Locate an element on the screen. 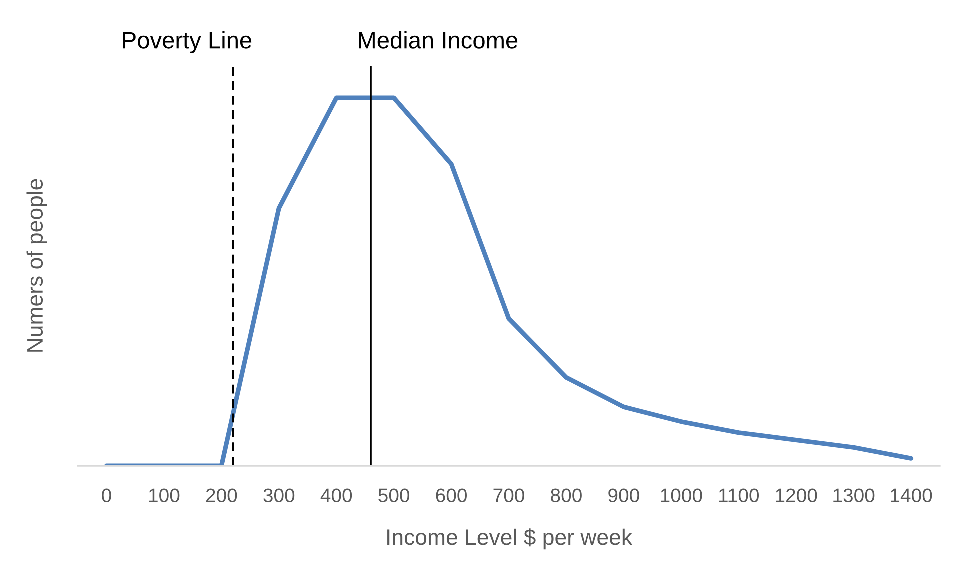  x-tick-label: 0 is located at coordinates (107, 495).